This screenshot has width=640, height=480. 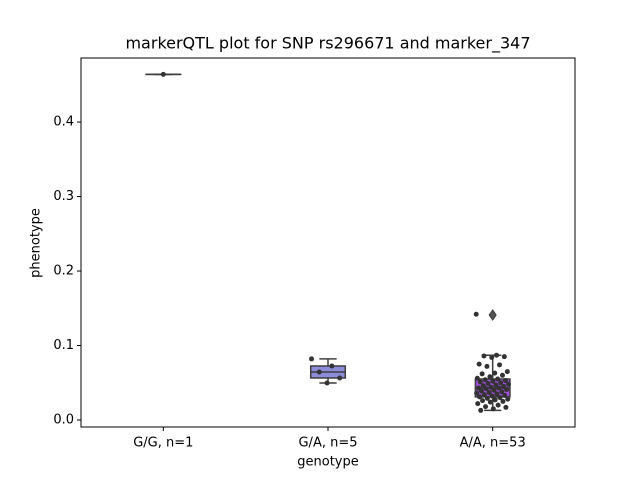 I want to click on x-axis-label: genotype, so click(x=327, y=462).